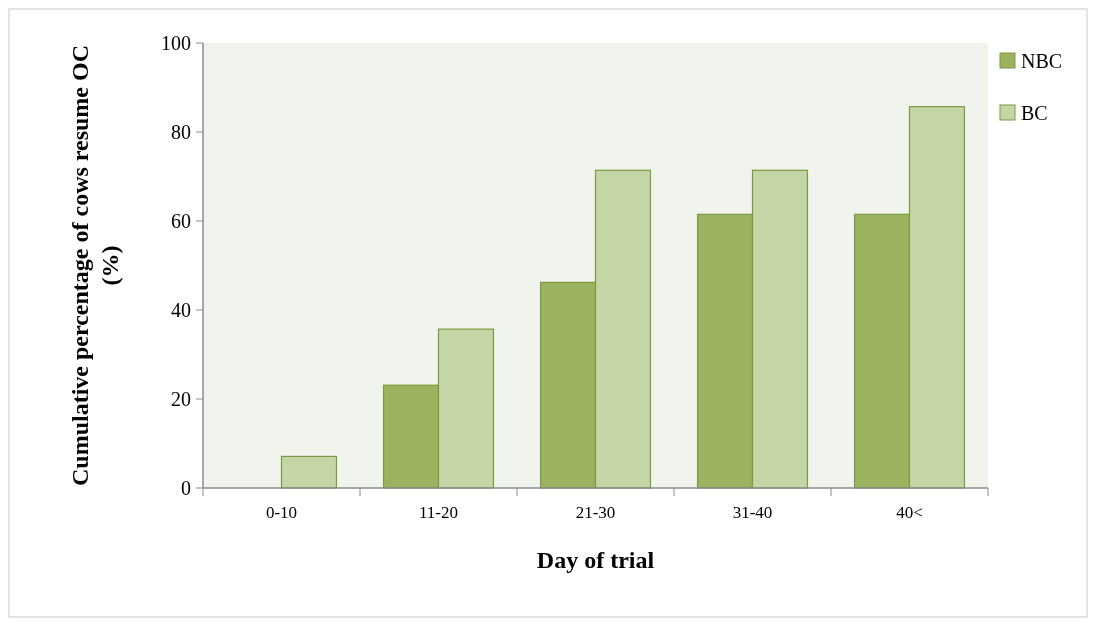 The width and height of the screenshot is (1096, 626). I want to click on x-tick-label: 40<, so click(909, 512).